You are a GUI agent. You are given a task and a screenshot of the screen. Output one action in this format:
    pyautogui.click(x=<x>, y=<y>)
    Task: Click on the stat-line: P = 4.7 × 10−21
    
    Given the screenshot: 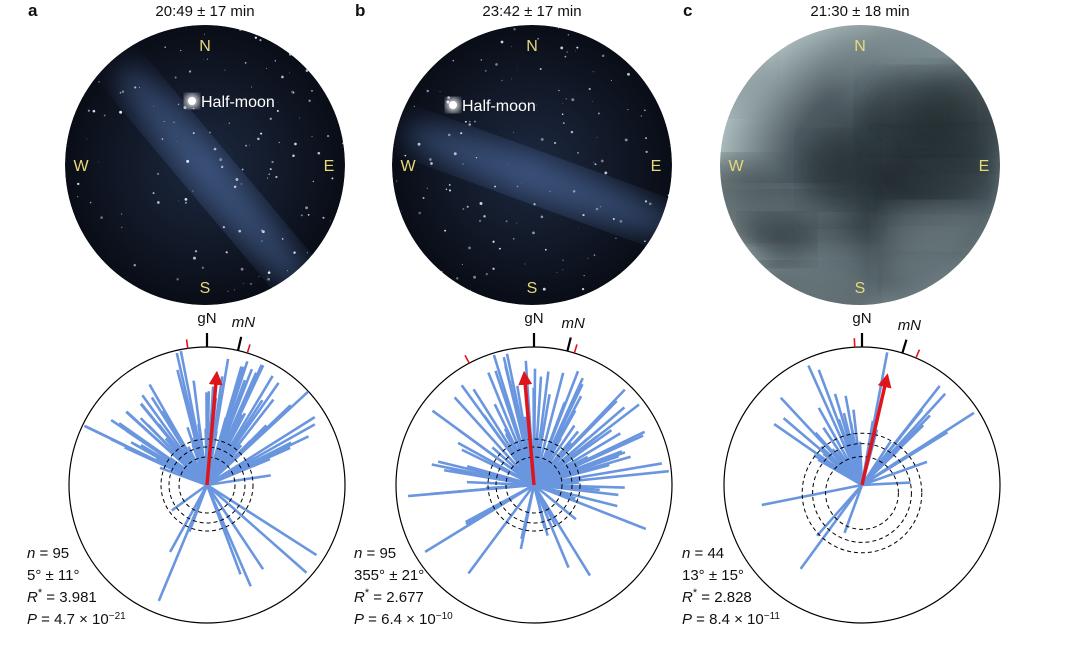 What is the action you would take?
    pyautogui.click(x=76, y=620)
    